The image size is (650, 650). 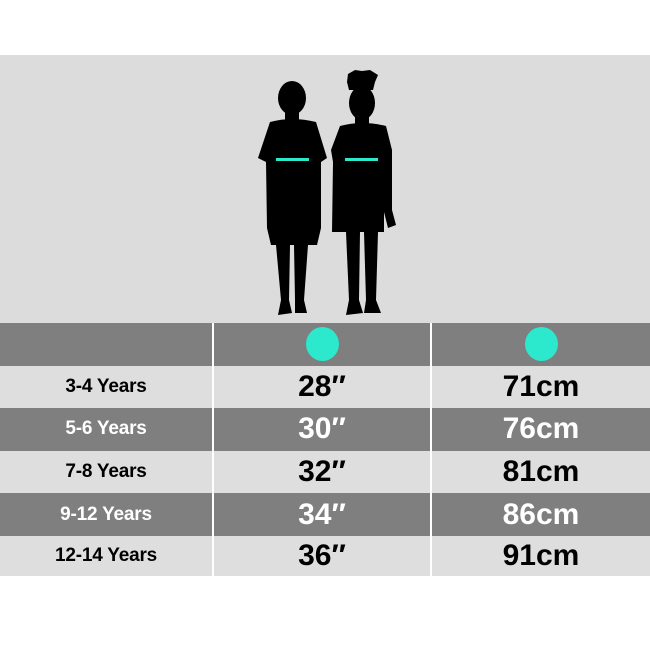 I want to click on boy-chest-marker, so click(x=292, y=159).